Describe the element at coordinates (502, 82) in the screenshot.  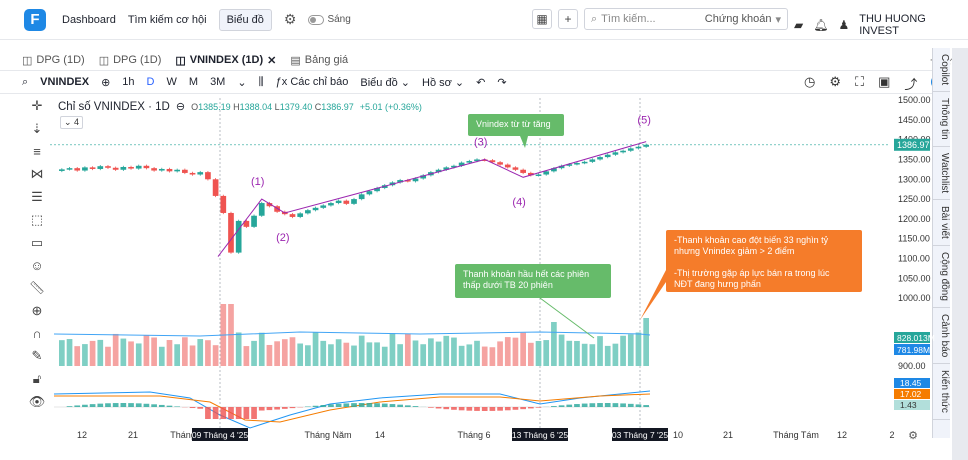
I see `redo-icon: ↷` at that location.